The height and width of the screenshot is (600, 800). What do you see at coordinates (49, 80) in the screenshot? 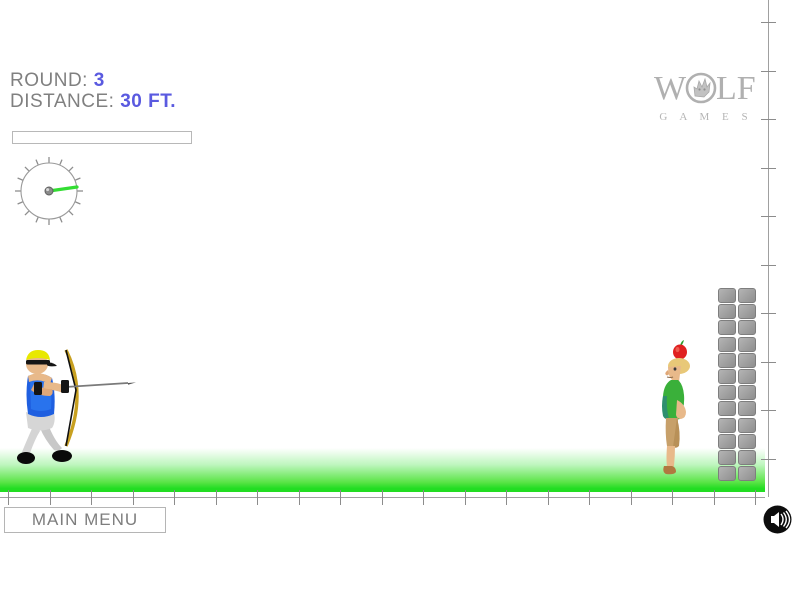
I see `round-label: ROUND:` at bounding box center [49, 80].